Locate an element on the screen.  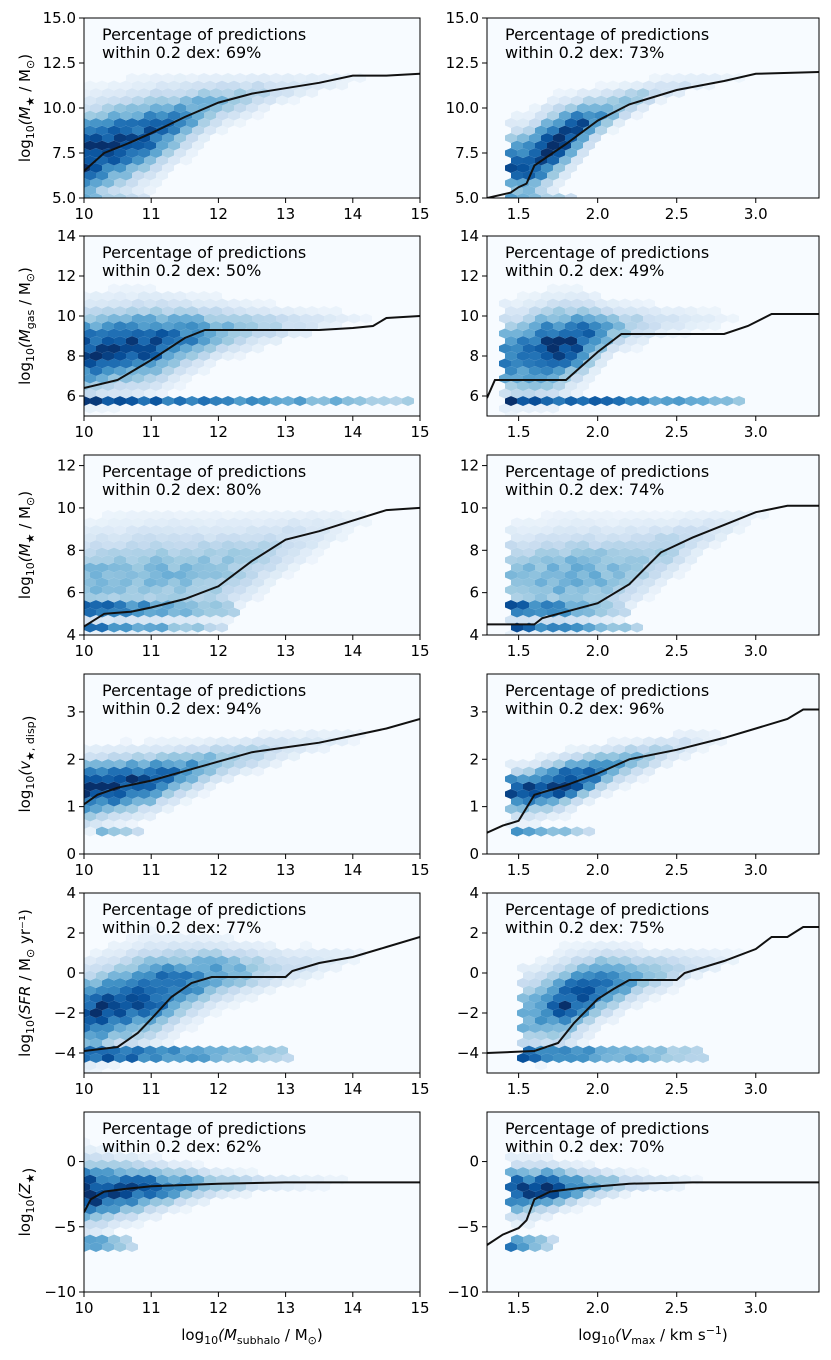
y-tick-label: 7.5 is located at coordinates (467, 153).